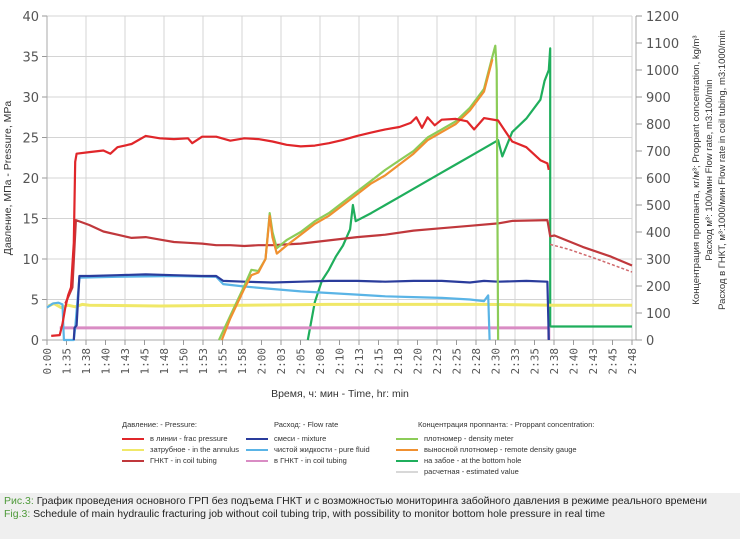  I want to click on y-tick-label-left: 25, so click(30, 139).